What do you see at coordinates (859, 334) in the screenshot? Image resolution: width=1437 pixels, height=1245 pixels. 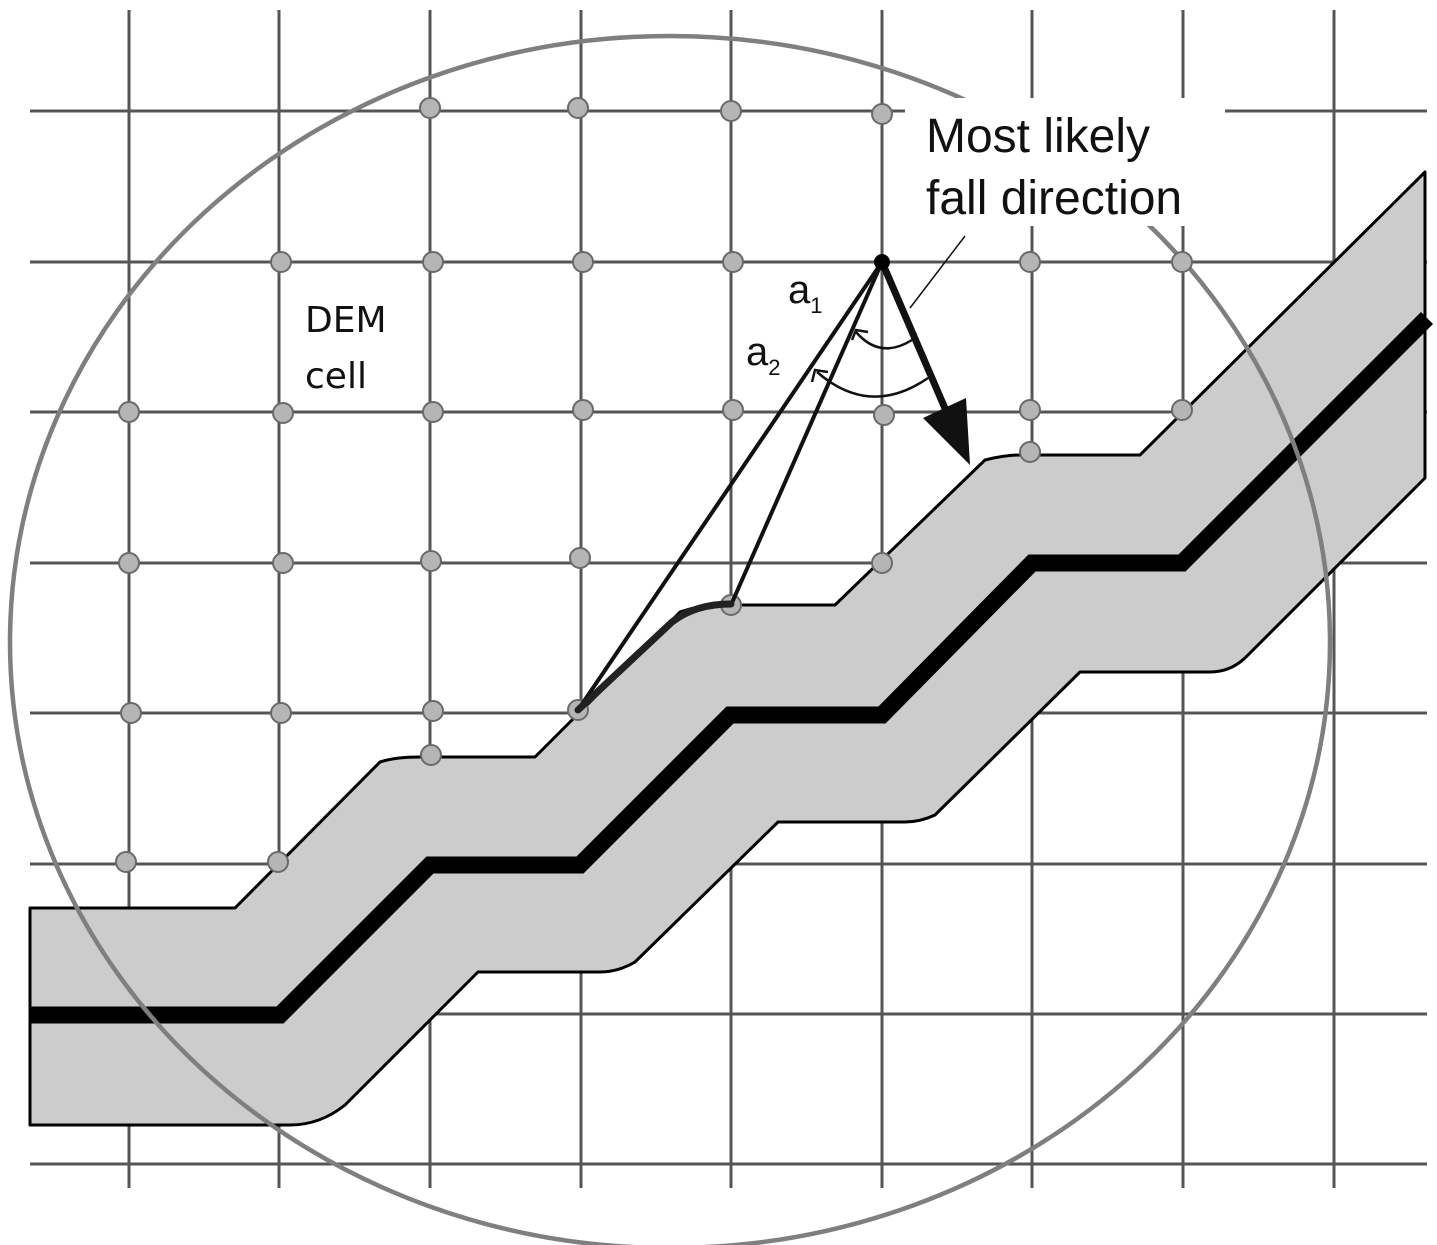 I see `angle-arc-a1-arrowhead` at bounding box center [859, 334].